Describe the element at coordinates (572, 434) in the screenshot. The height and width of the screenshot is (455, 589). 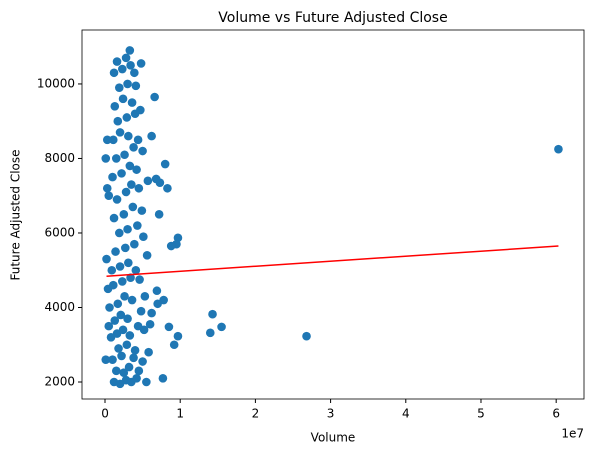
I see `x-offset-label: 1e7` at that location.